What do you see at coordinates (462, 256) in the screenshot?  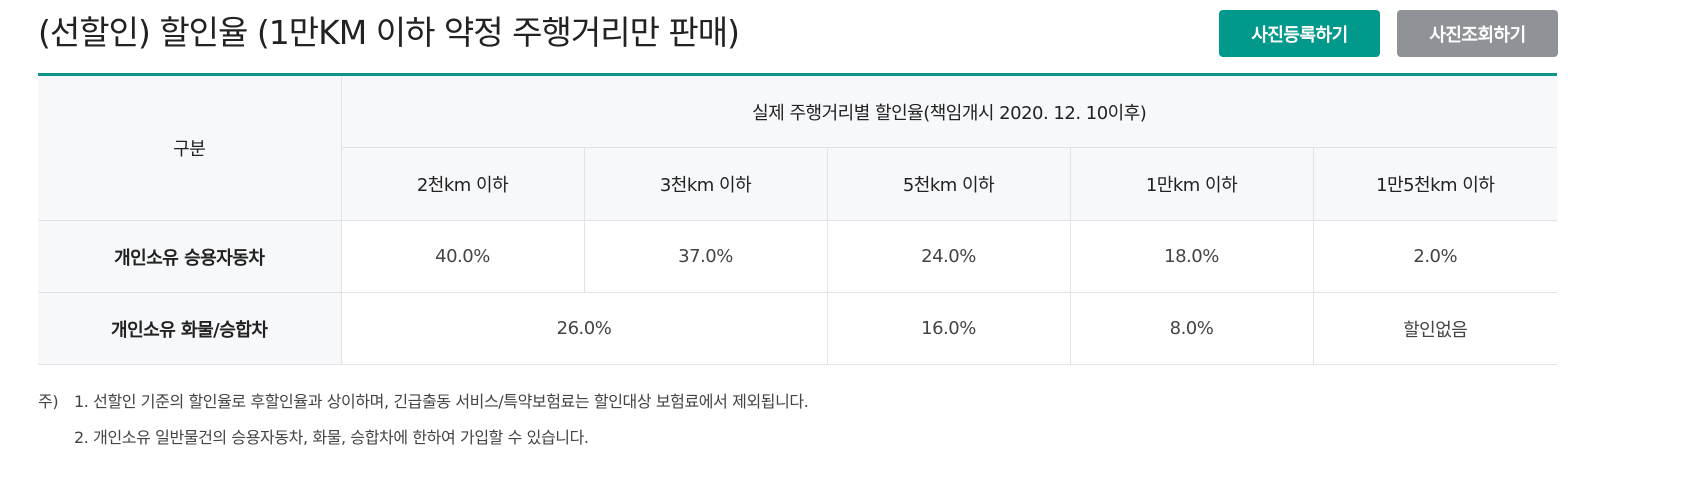 I see `rate-cell: 40.0%` at bounding box center [462, 256].